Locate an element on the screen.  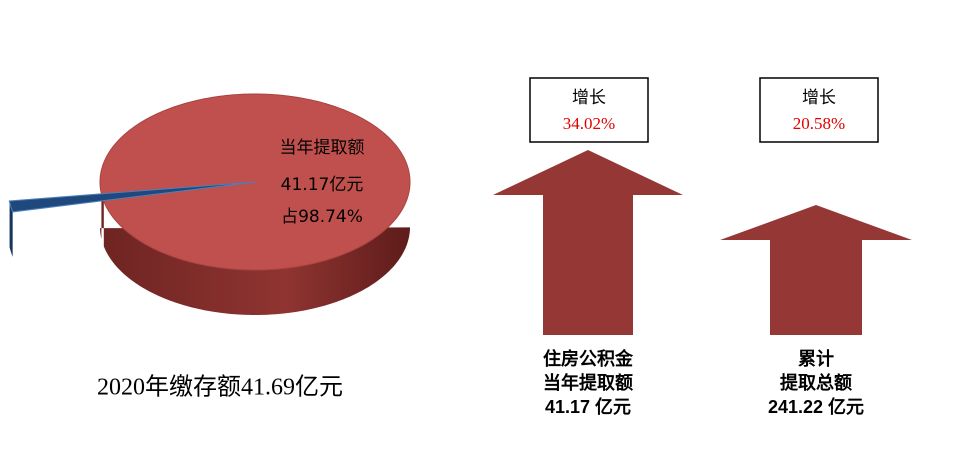
growth-rate: 20.58% is located at coordinates (819, 123).